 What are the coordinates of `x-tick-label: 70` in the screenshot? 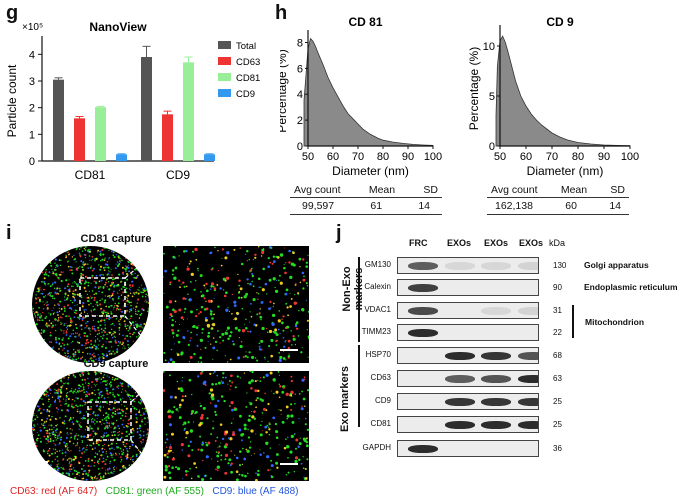 It's located at (358, 157).